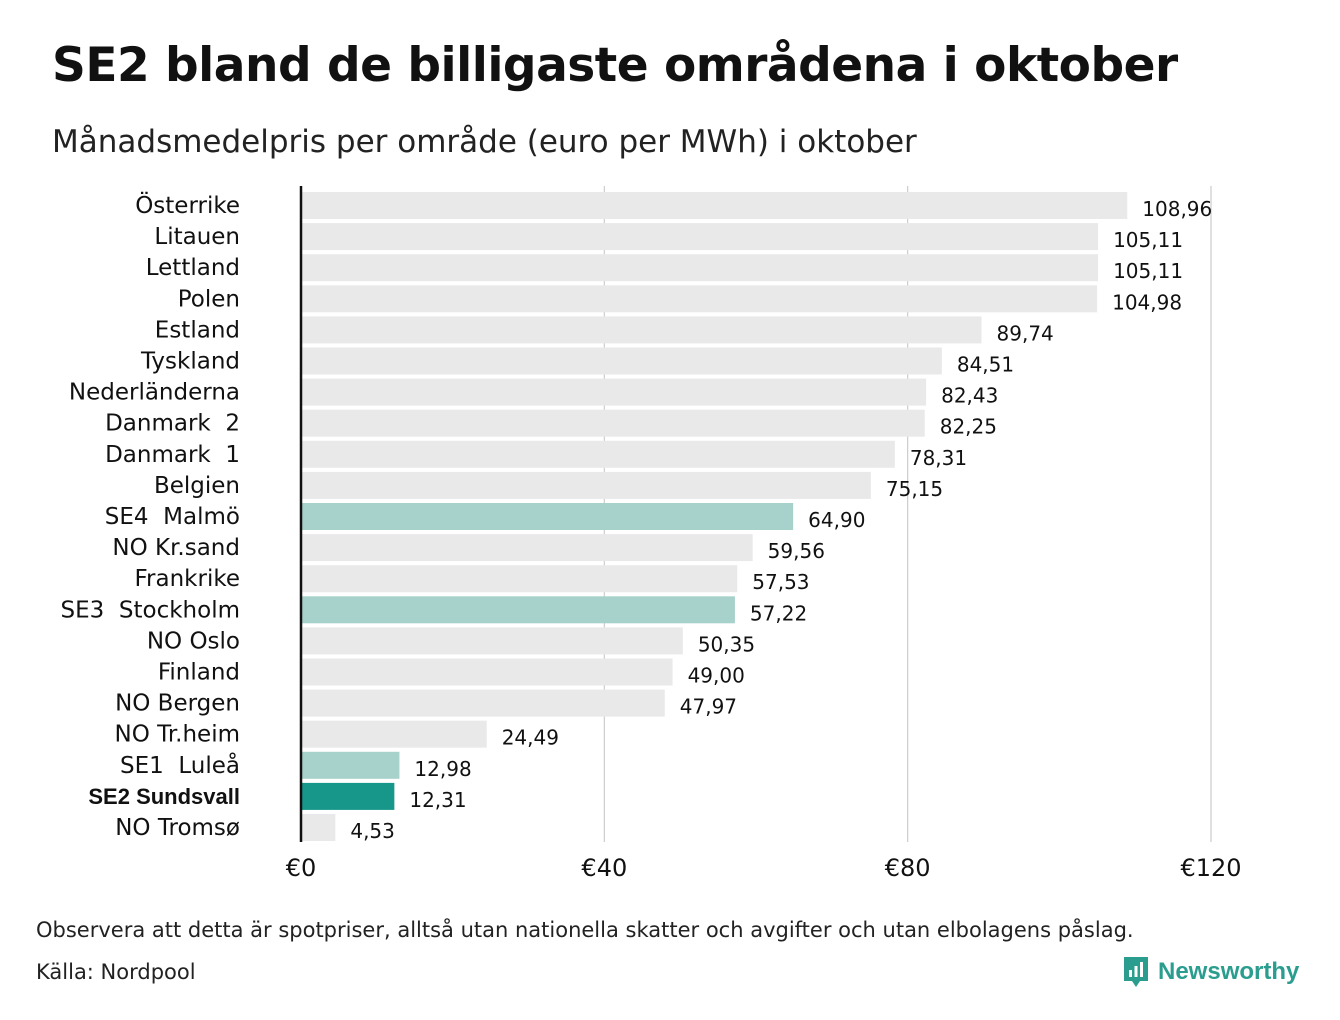 This screenshot has width=1340, height=1020. What do you see at coordinates (372, 831) in the screenshot?
I see `value-label: 4,53` at bounding box center [372, 831].